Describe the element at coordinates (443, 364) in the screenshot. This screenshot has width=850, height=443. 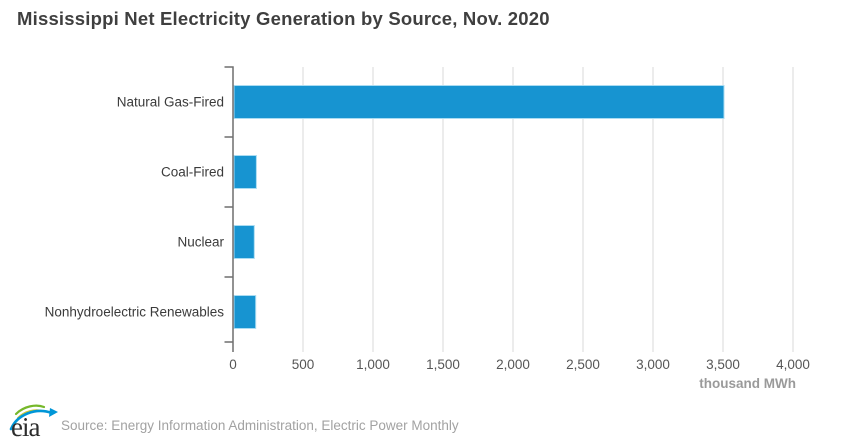
I see `x-tick-label: 1,500` at that location.